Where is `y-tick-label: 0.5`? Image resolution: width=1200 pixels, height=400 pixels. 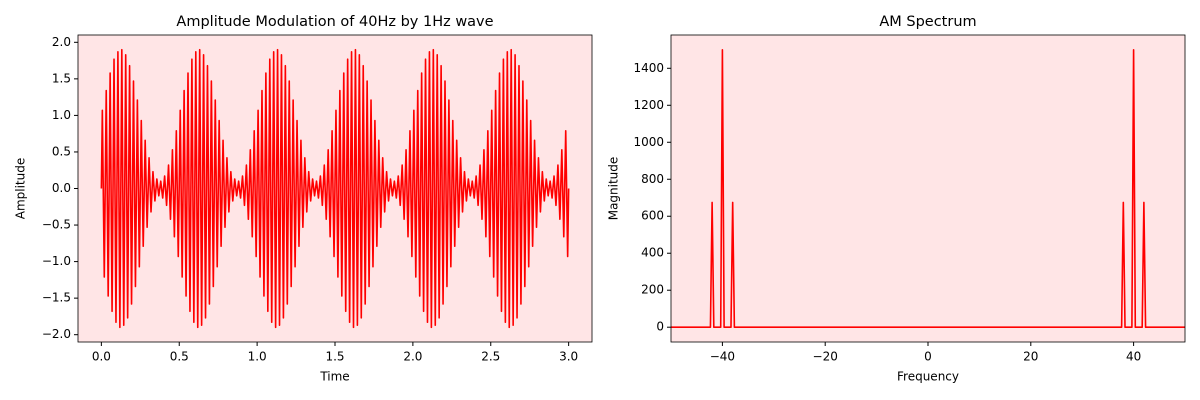 y-tick-label: 0.5 is located at coordinates (61, 151).